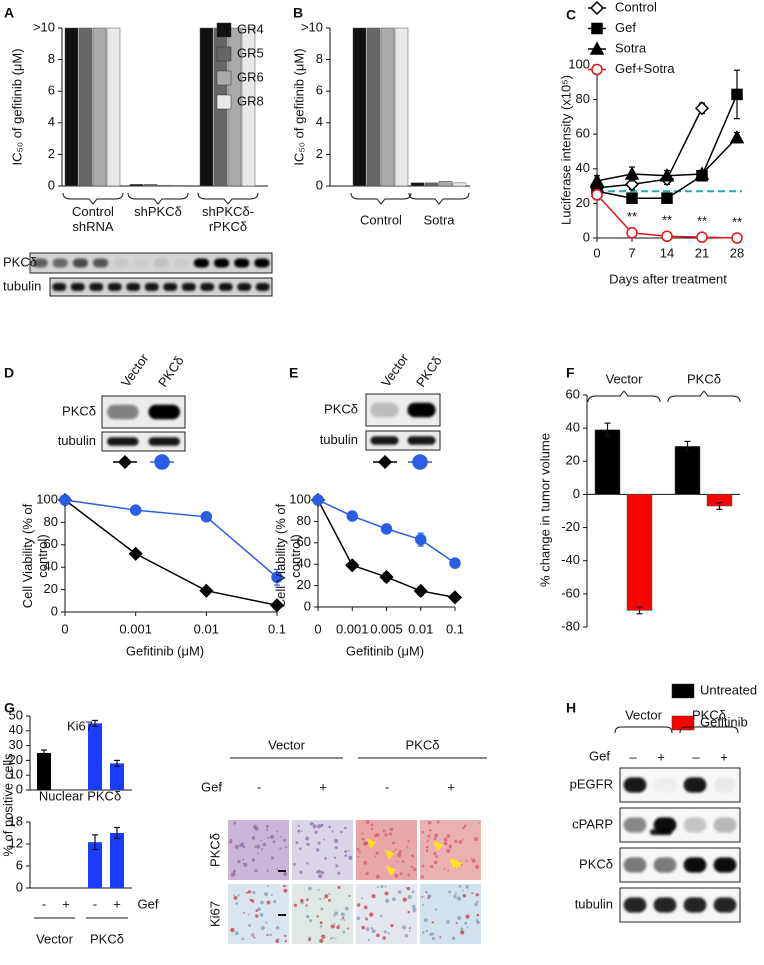 The width and height of the screenshot is (764, 965). What do you see at coordinates (16, 106) in the screenshot?
I see `y-axis-label: IC₅₀ of gefitinib (μM)` at bounding box center [16, 106].